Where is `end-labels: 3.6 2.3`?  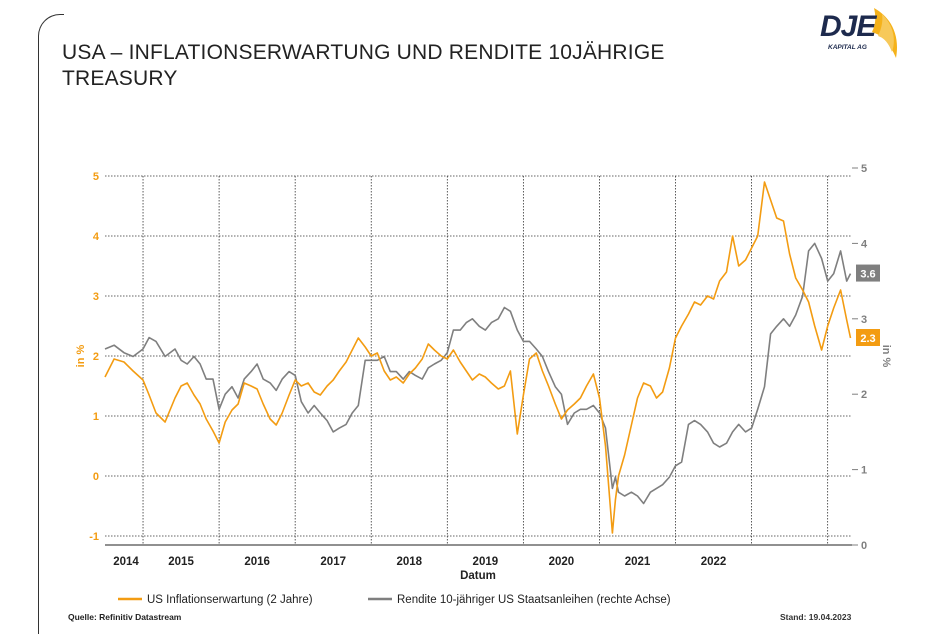
end-labels: 3.6 2.3 is located at coordinates (868, 305).